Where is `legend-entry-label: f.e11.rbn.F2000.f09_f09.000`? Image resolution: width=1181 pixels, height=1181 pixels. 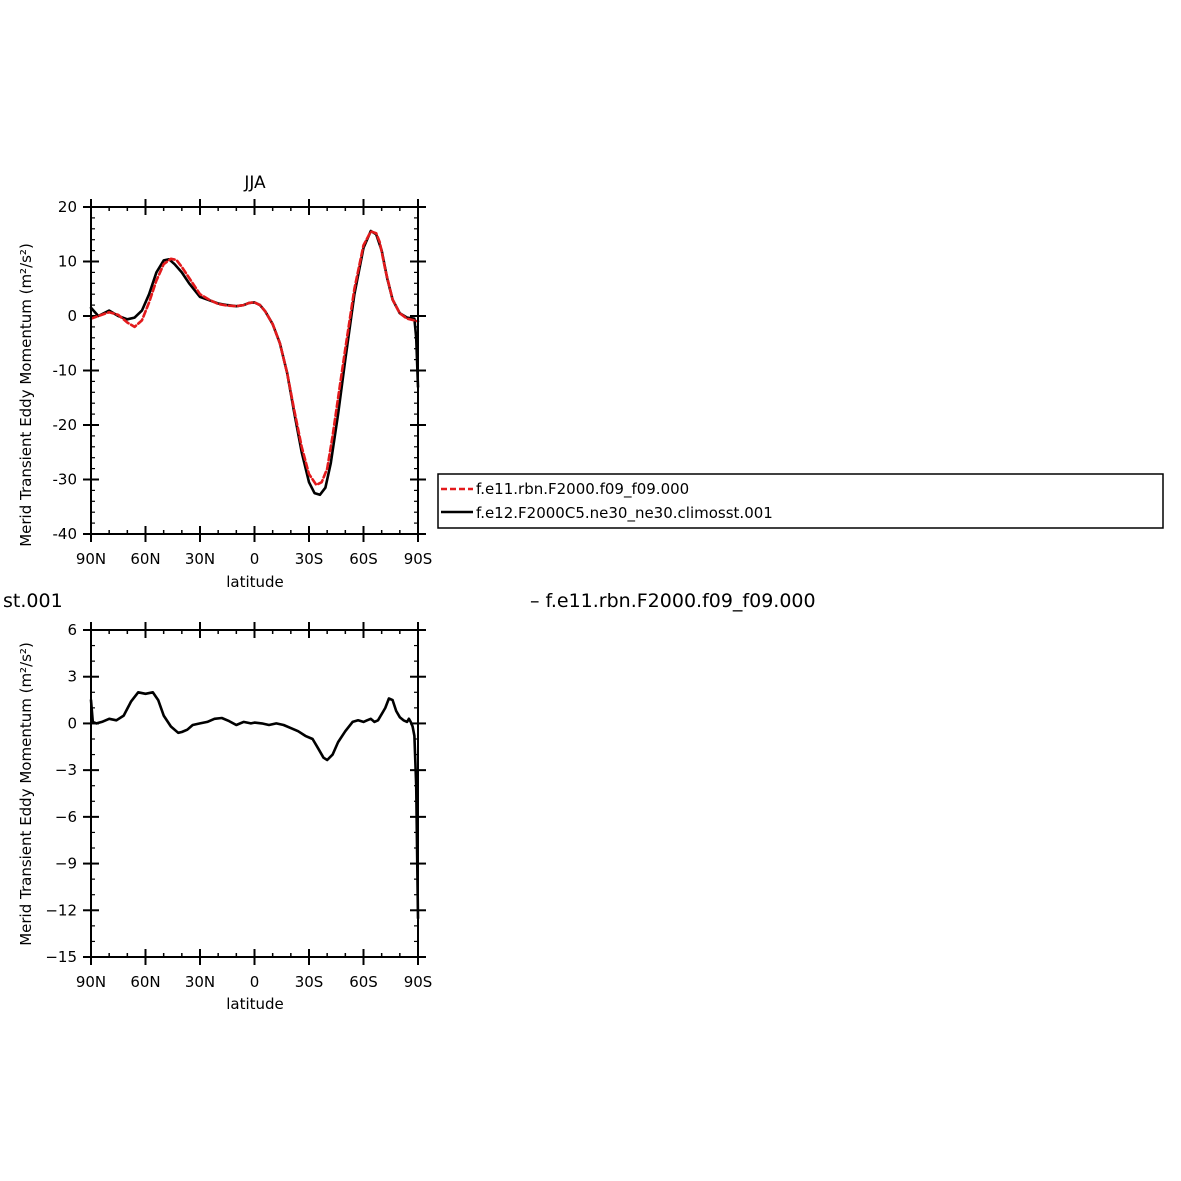
legend-entry-label: f.e11.rbn.F2000.f09_f09.000 is located at coordinates (582, 489).